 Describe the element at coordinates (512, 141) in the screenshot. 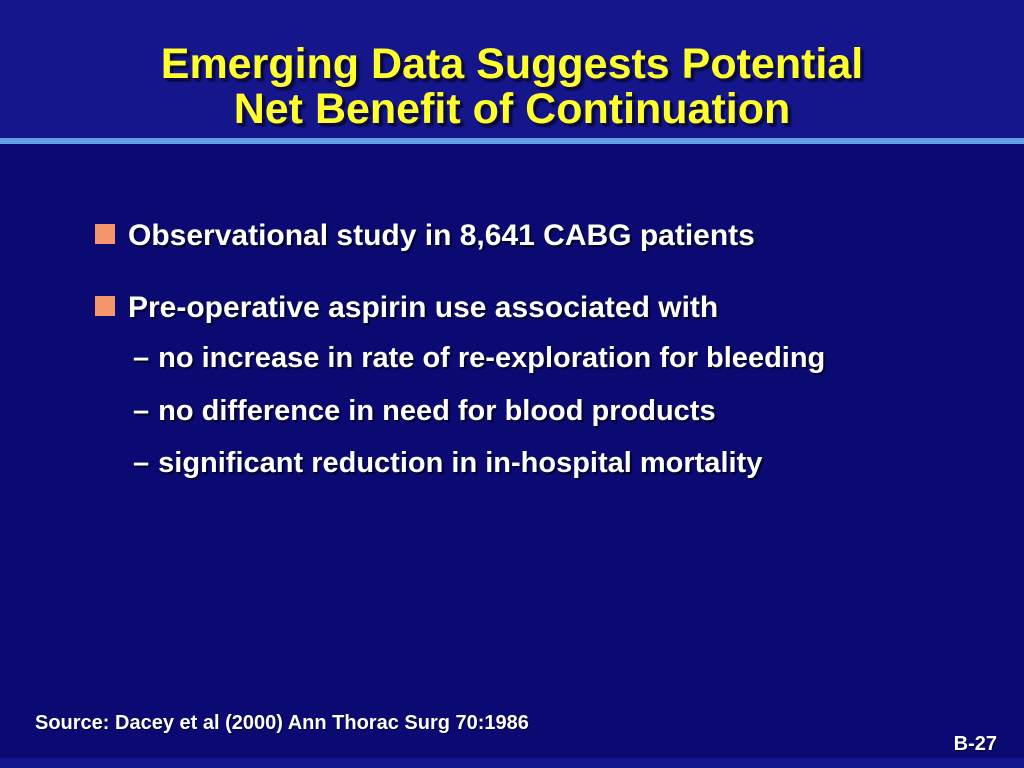

I see `title-divider-rule` at that location.